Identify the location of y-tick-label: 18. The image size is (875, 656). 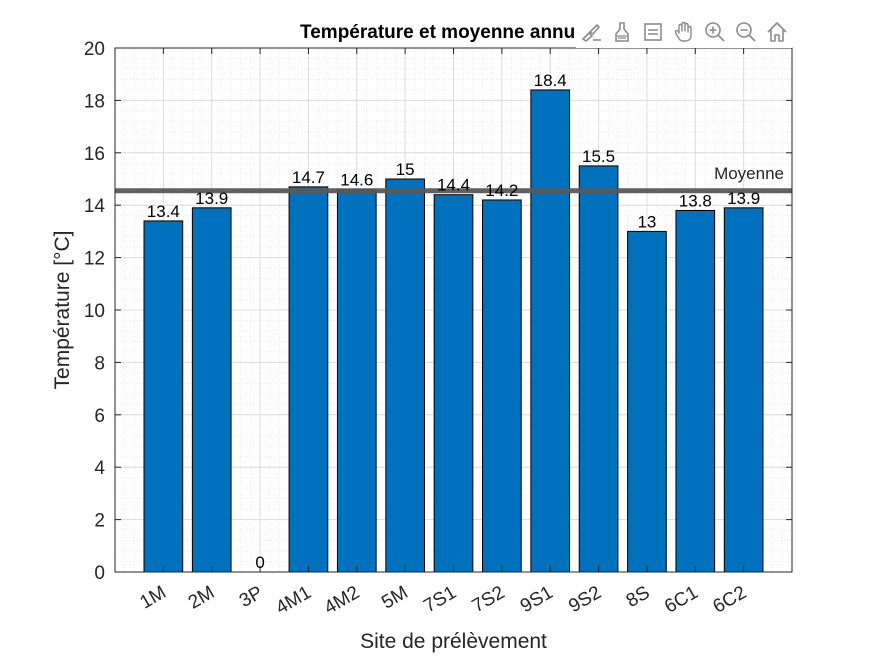
(94, 101).